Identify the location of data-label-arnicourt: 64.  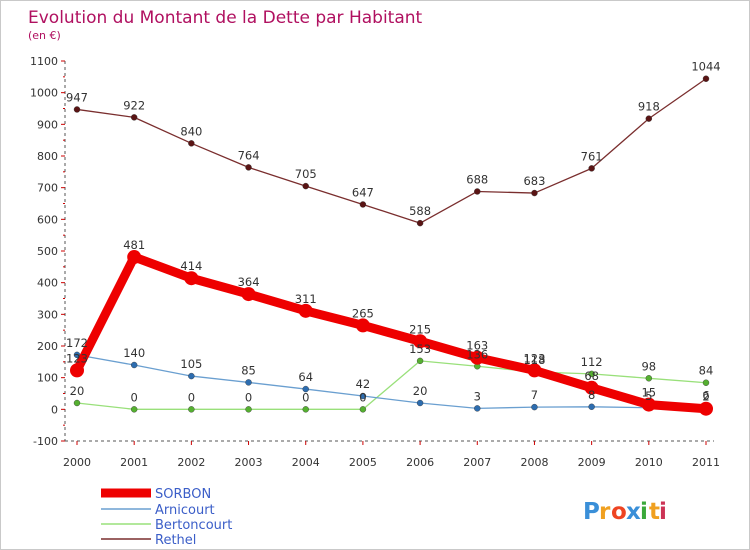
(305, 377).